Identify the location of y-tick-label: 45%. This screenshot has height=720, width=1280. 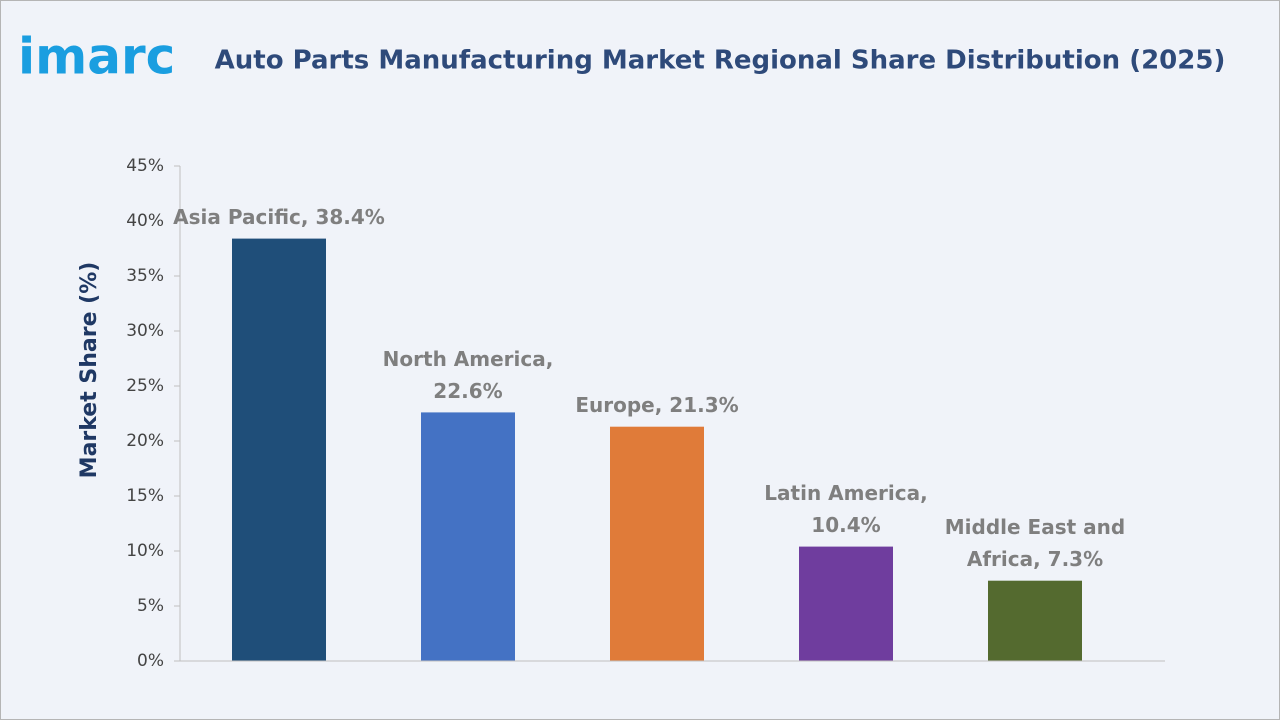
(145, 166).